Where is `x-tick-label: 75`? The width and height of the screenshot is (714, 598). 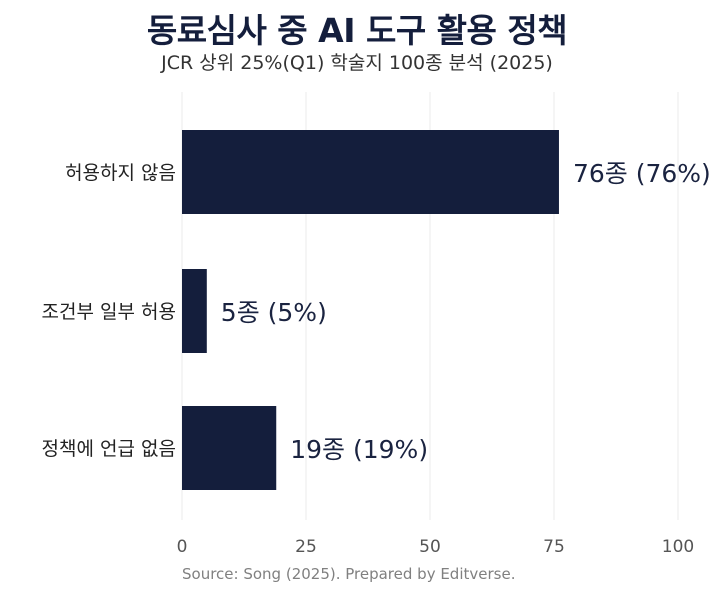 x-tick-label: 75 is located at coordinates (554, 547).